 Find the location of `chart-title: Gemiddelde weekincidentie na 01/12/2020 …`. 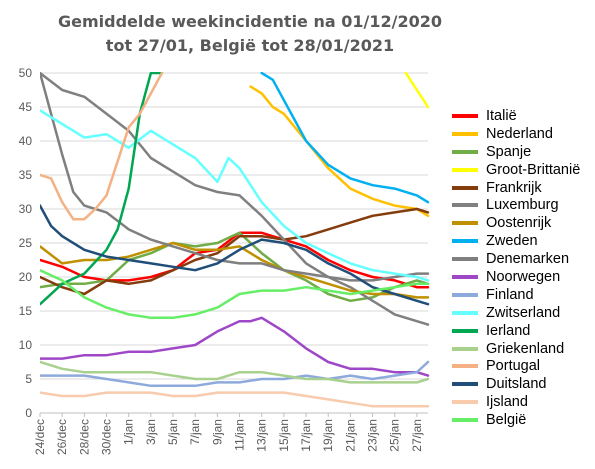

chart-title: Gemiddelde weekincidentie na 01/12/2020 … is located at coordinates (250, 34).